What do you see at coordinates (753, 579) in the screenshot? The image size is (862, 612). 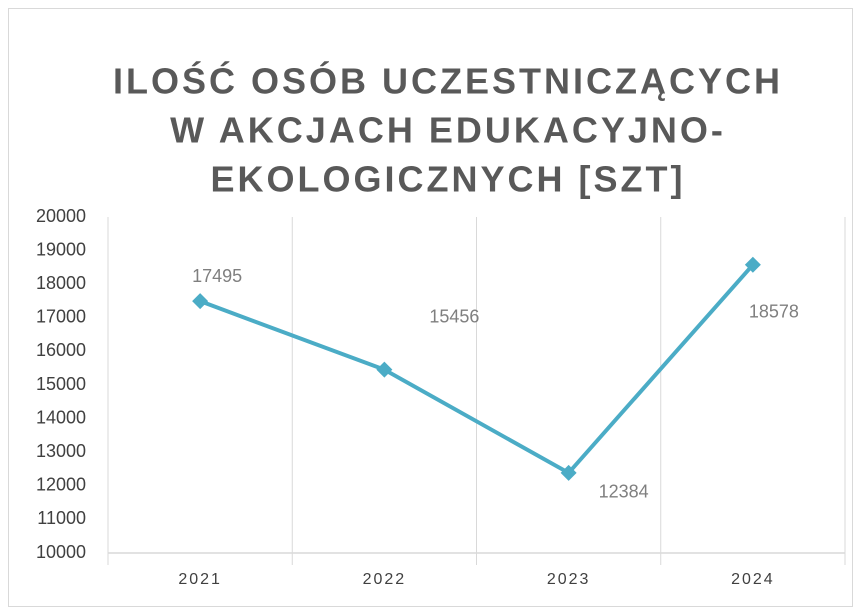 I see `x-tick-label: 2024` at bounding box center [753, 579].